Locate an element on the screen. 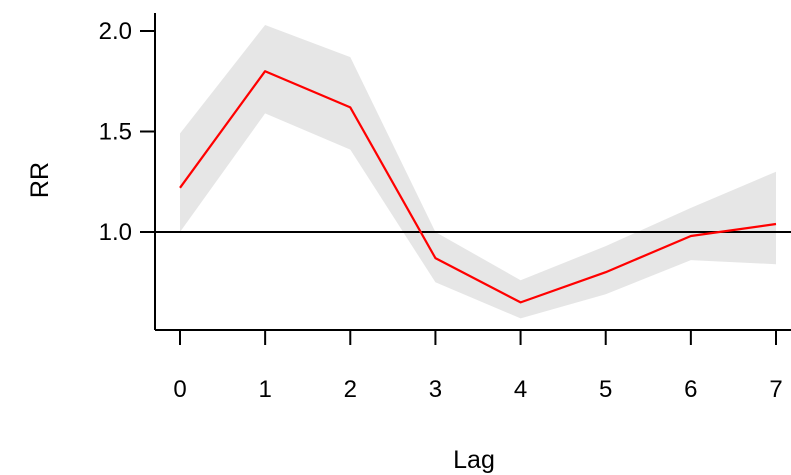  x-axis-label: Lag is located at coordinates (474, 460).